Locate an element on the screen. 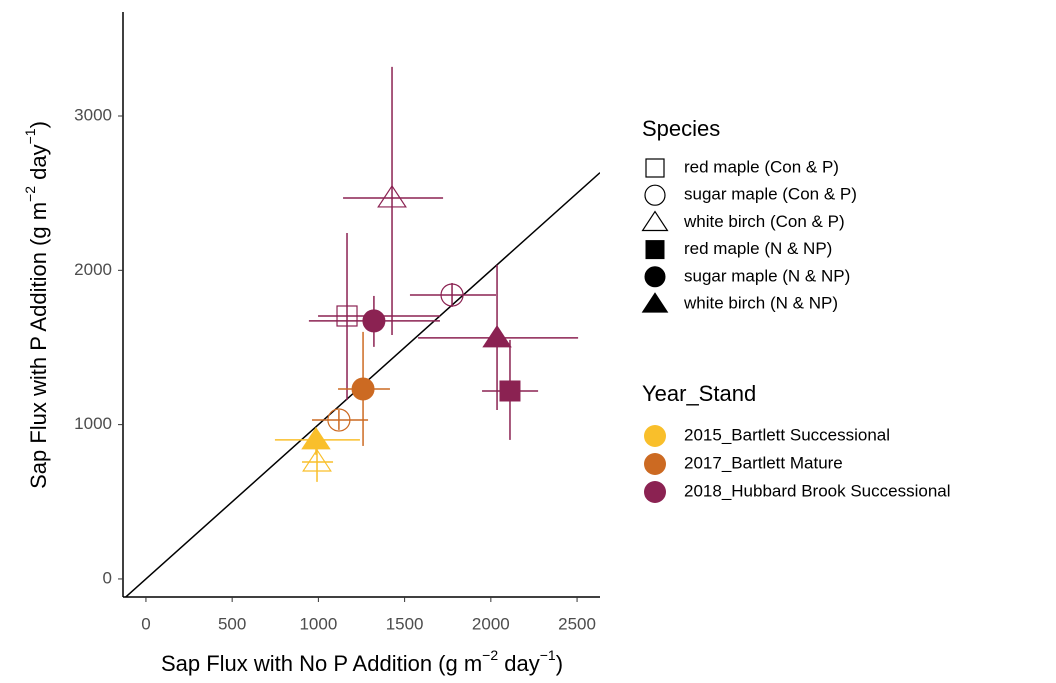 The width and height of the screenshot is (1056, 683). x-tick-label: 0 is located at coordinates (145, 623).